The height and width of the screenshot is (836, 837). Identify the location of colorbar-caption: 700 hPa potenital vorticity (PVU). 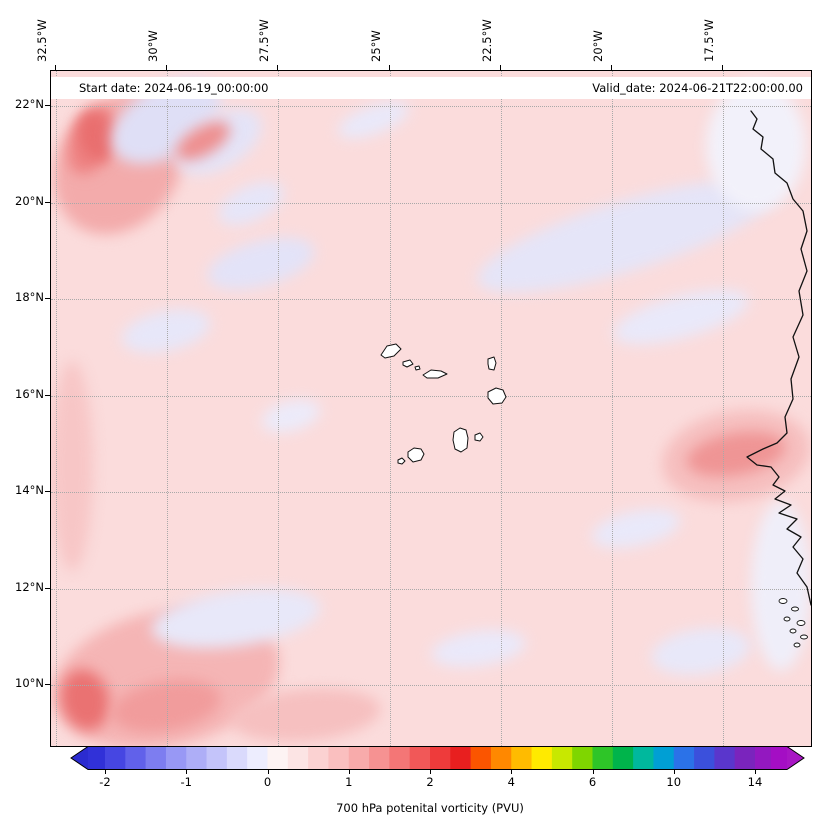
(430, 808).